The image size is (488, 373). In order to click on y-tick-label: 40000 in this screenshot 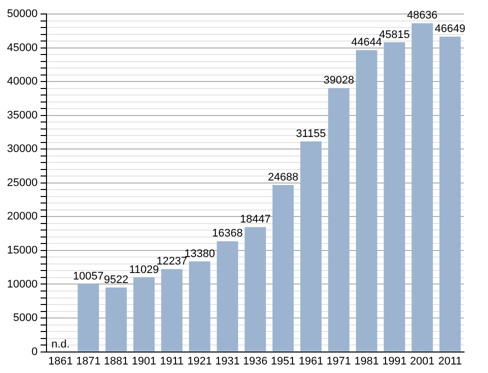, I will do `click(22, 82)`.